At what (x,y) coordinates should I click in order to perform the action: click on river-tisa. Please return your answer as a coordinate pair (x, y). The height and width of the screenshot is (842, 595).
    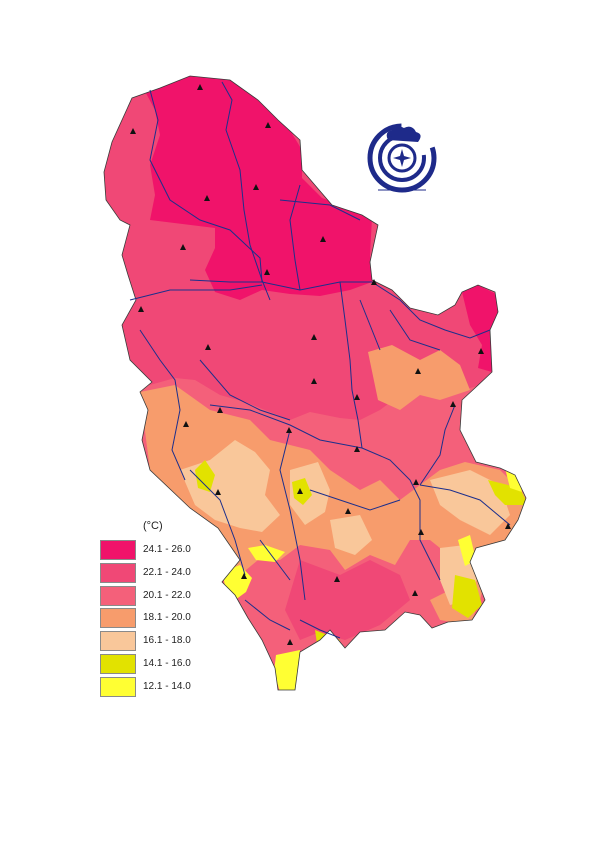
    Looking at the image, I should click on (246, 191).